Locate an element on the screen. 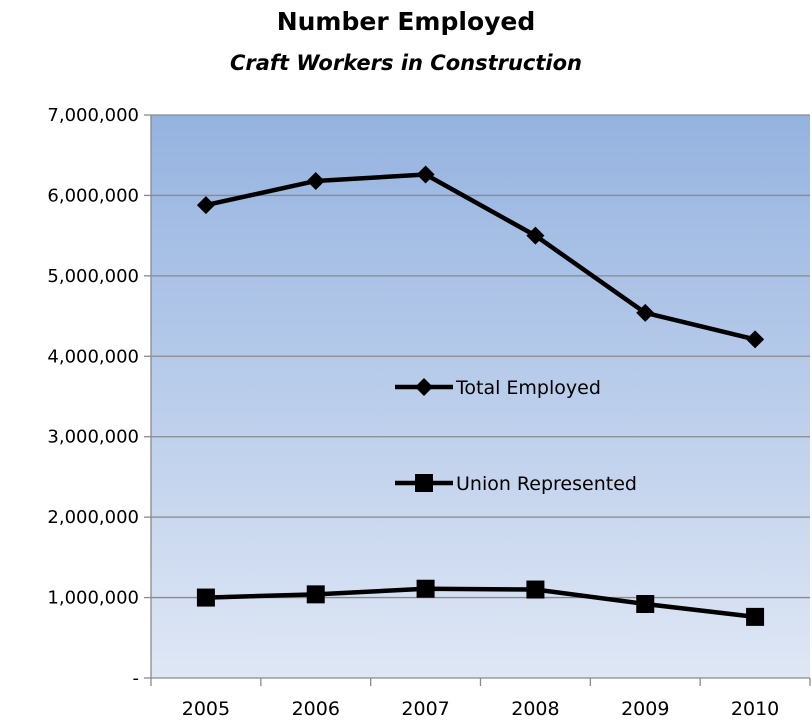 Image resolution: width=812 pixels, height=727 pixels. legend-item: Union Represented is located at coordinates (516, 484).